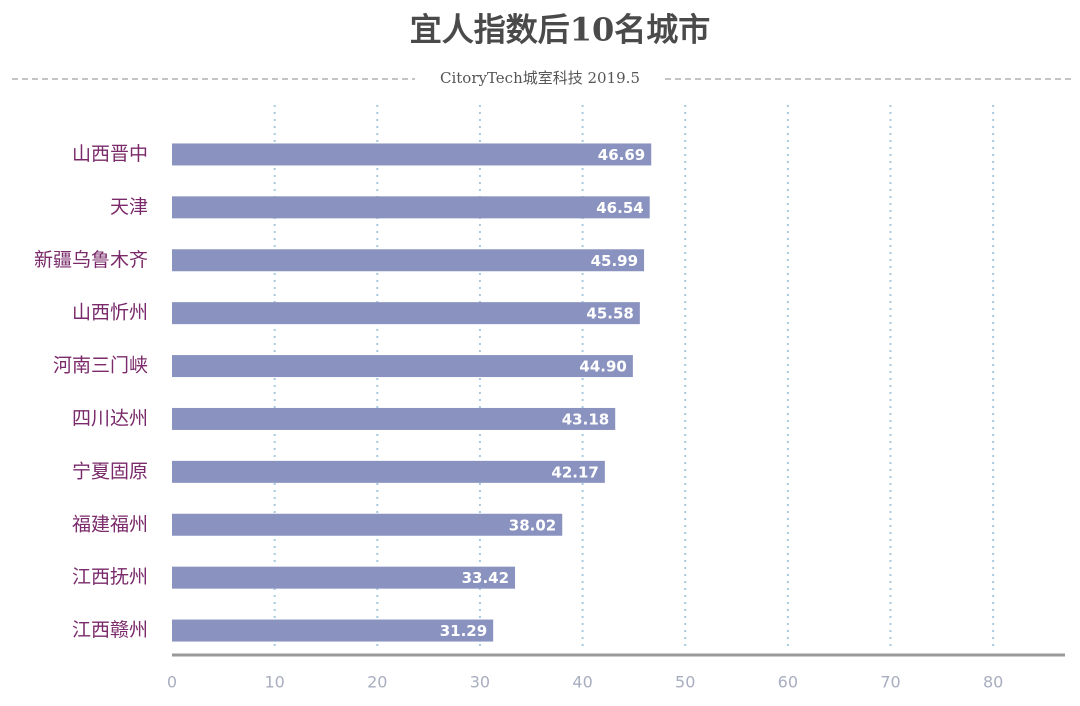  I want to click on y-tick-label: 福建福州, so click(110, 524).